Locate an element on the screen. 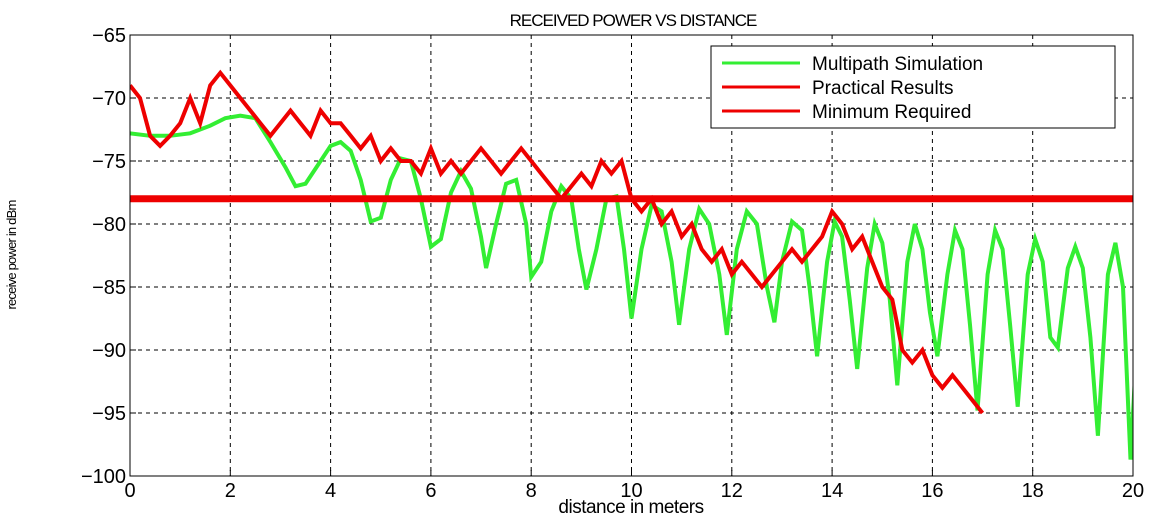  x-tick-label: 10 is located at coordinates (631, 491).